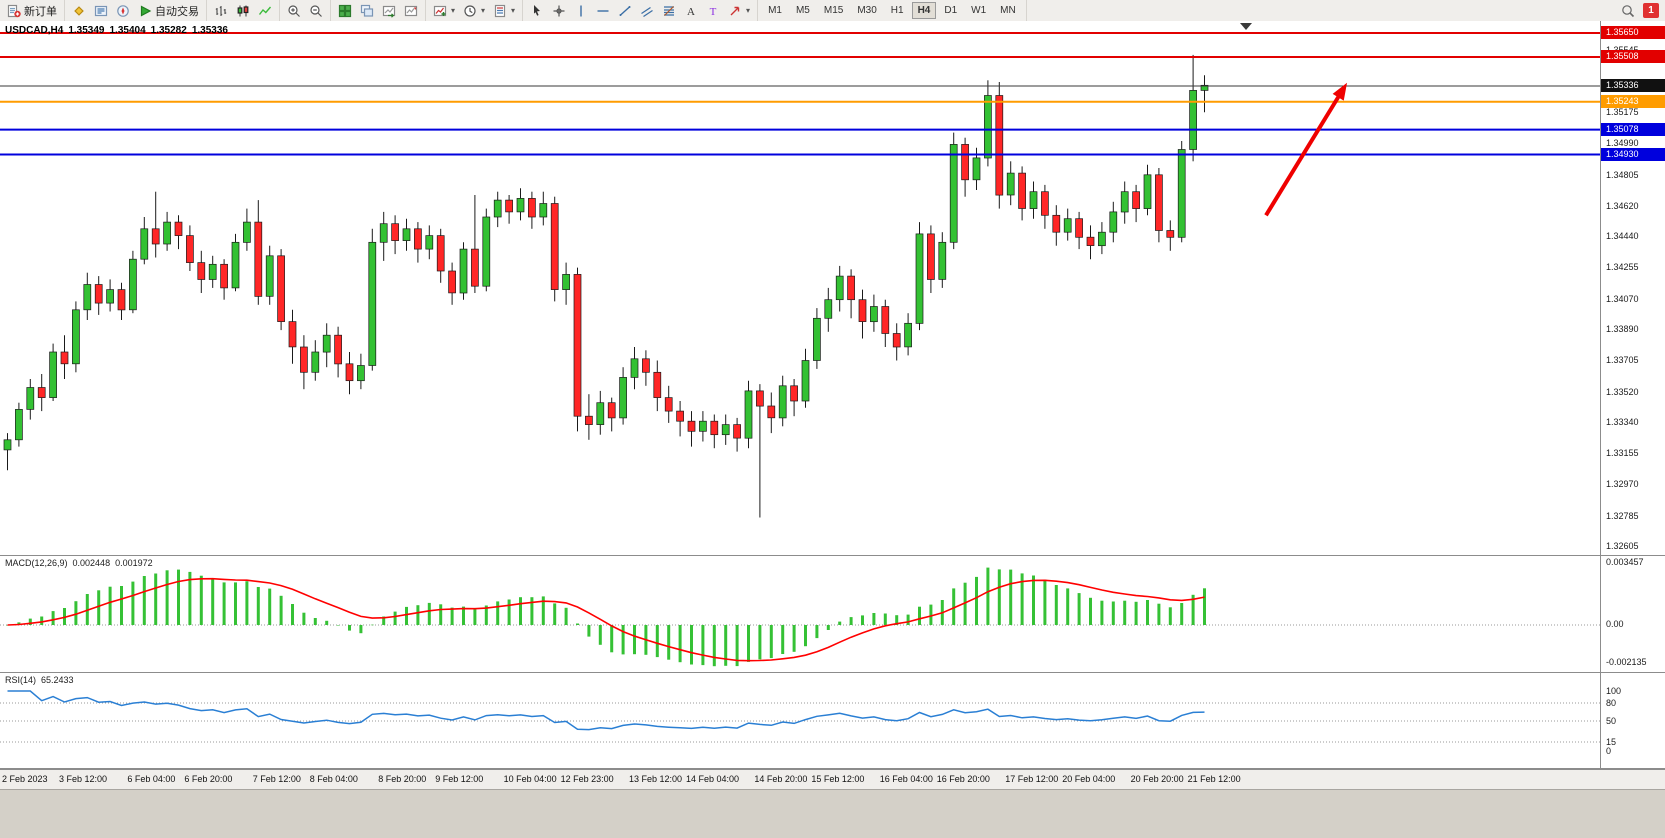  I want to click on chart-shift-button, so click(411, 10).